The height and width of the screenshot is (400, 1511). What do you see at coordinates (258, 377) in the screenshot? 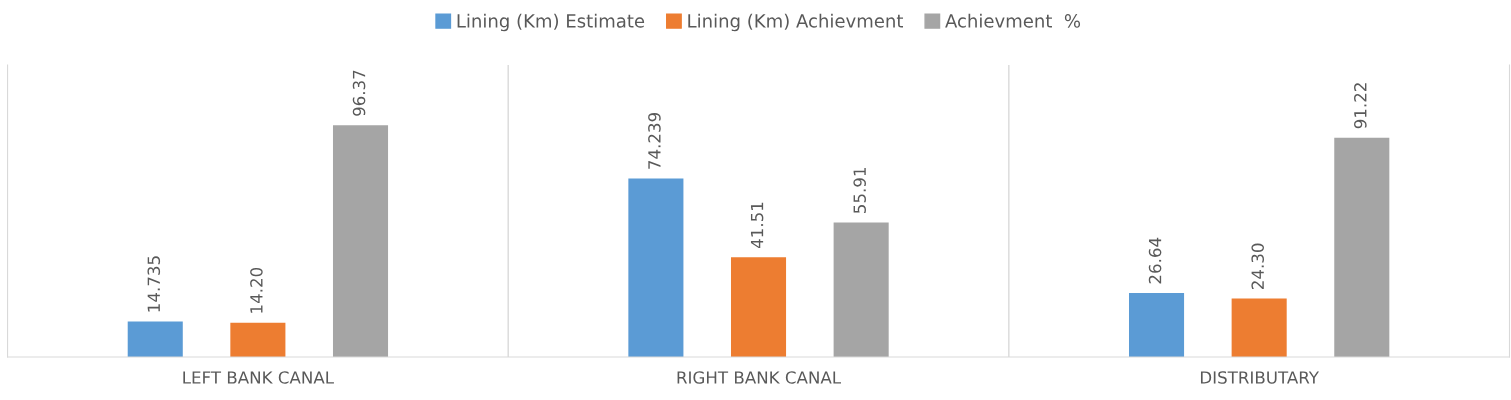
I see `x-tick-label: LEFT BANK CANAL` at bounding box center [258, 377].